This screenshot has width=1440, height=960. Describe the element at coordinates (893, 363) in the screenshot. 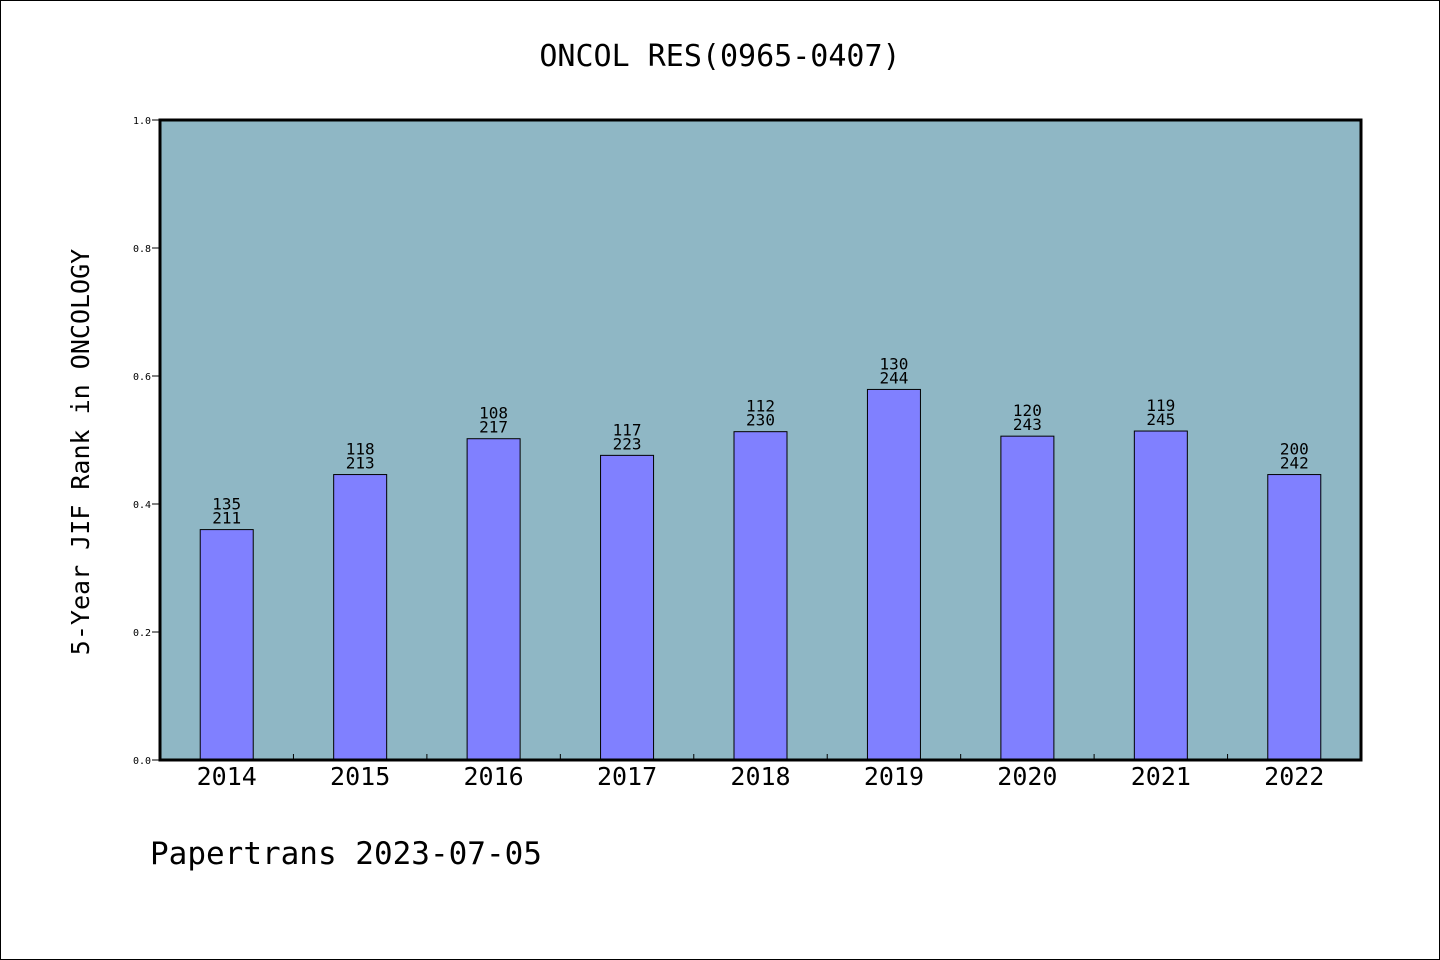

I see `bar-label-rank: 130` at that location.